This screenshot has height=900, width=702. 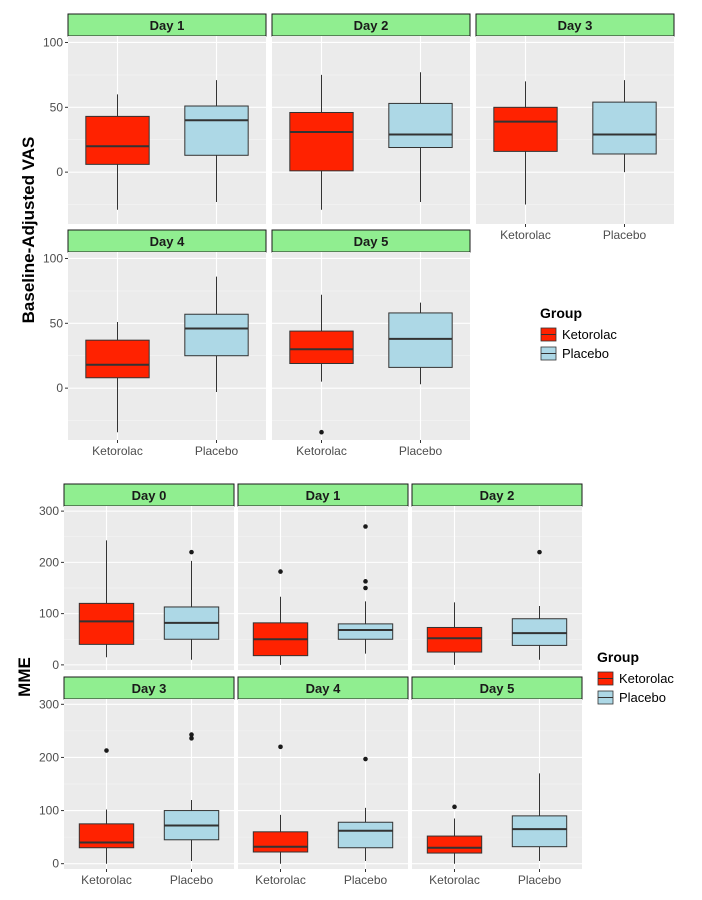 What do you see at coordinates (137, 577) in the screenshot?
I see `facet-day-0: Day 0 0 100 200 300` at bounding box center [137, 577].